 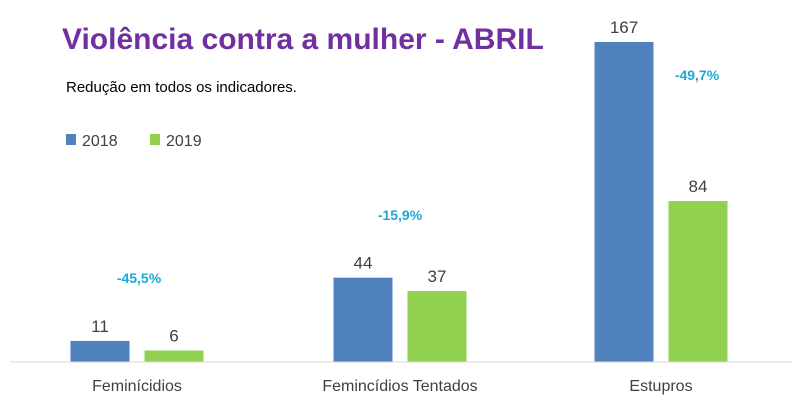 What do you see at coordinates (173, 336) in the screenshot?
I see `value-label-2019-0: 6` at bounding box center [173, 336].